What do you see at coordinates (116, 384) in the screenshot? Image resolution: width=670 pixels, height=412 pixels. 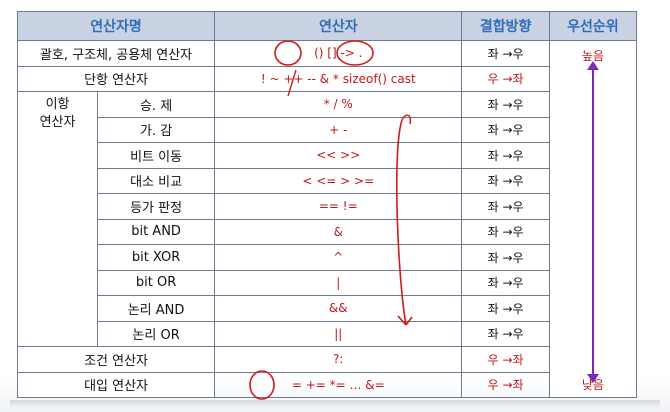 I see `row-name: 대입 연산자` at bounding box center [116, 384].